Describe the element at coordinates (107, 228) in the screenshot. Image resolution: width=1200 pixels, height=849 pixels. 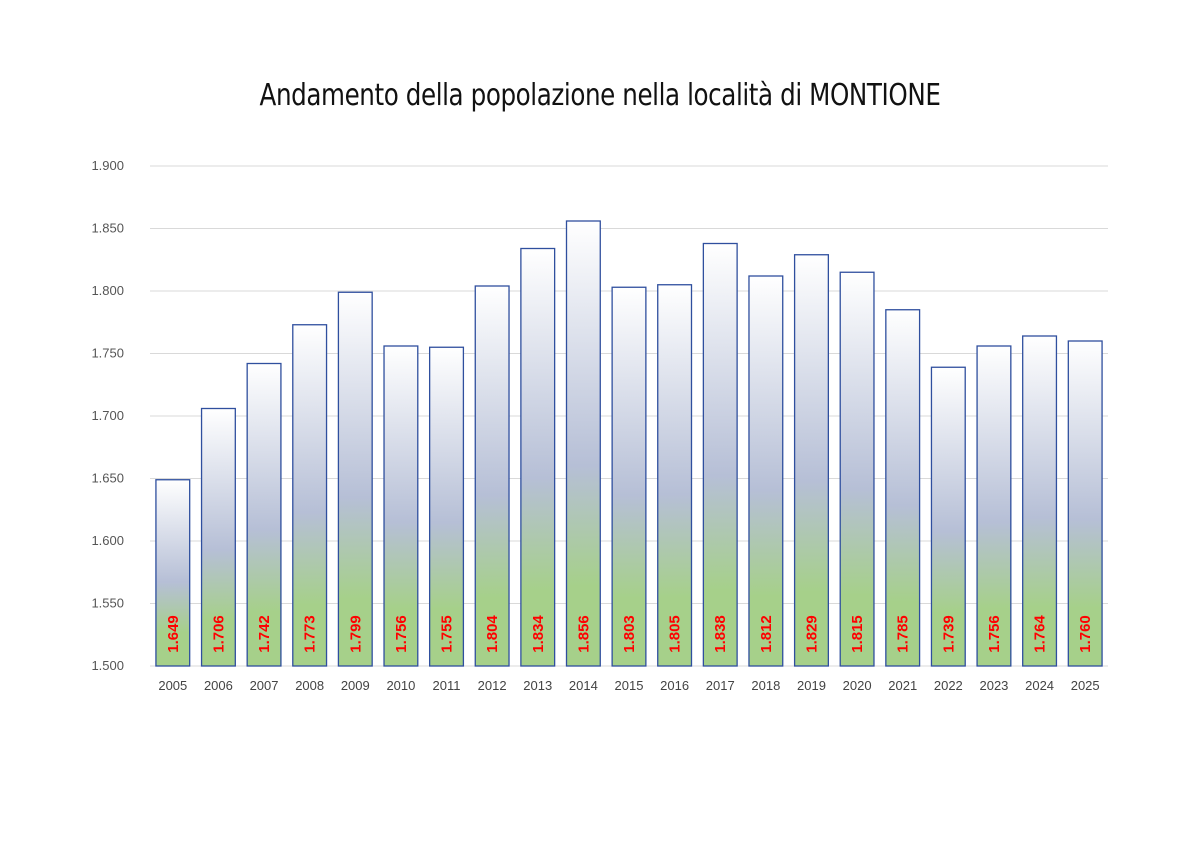
I see `y-tick-label: 1.850` at that location.